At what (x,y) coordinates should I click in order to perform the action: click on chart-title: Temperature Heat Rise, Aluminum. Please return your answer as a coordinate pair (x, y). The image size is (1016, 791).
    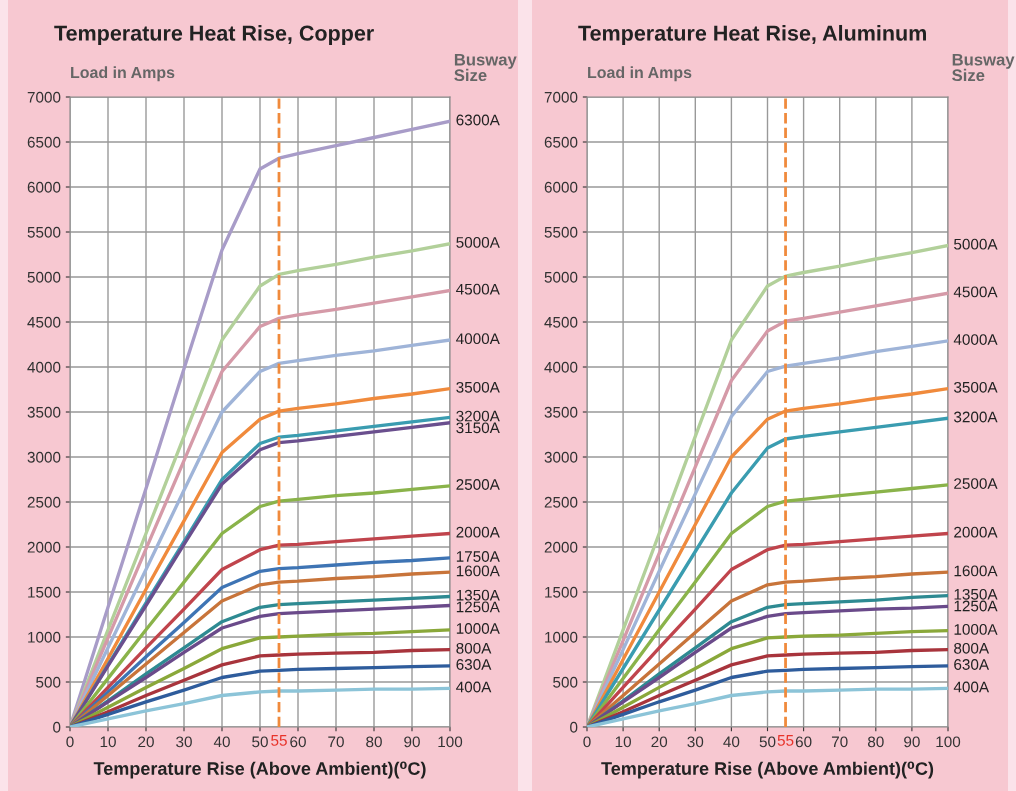
    Looking at the image, I should click on (752, 35).